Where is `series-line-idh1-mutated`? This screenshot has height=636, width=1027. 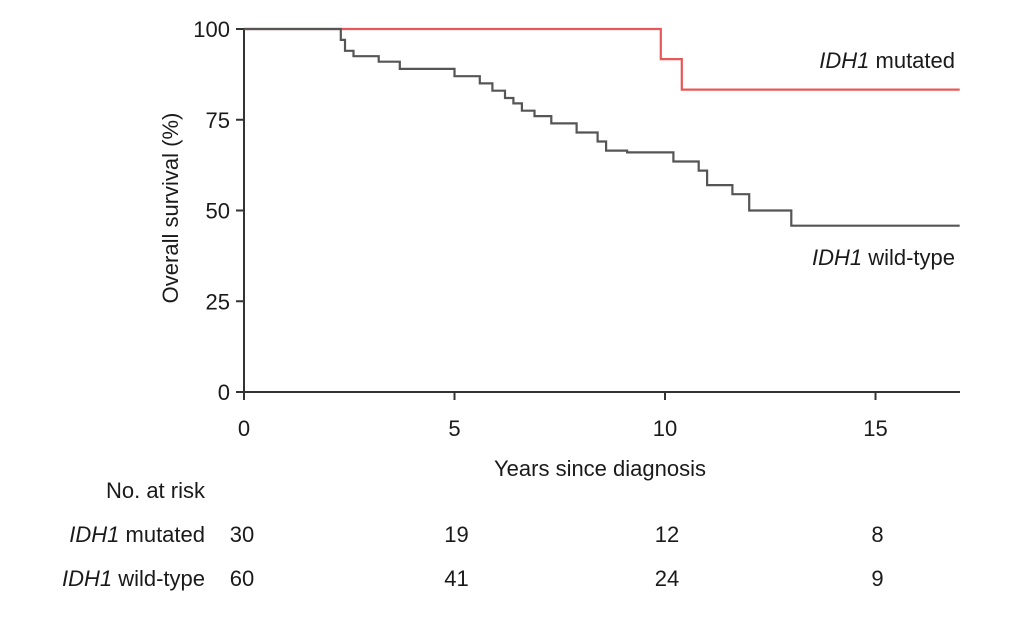
series-line-idh1-mutated is located at coordinates (602, 59).